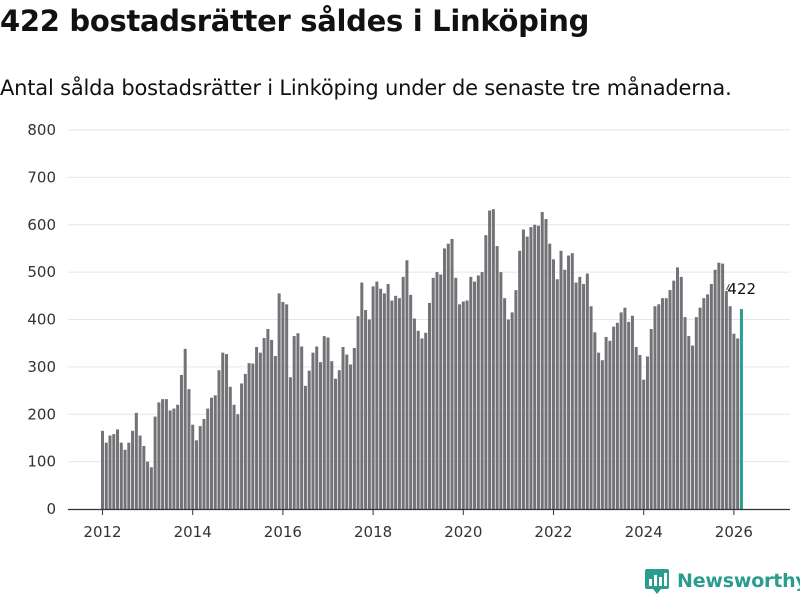 This screenshot has width=800, height=600. Describe the element at coordinates (657, 581) in the screenshot. I see `newsworthy-logo-icon` at that location.